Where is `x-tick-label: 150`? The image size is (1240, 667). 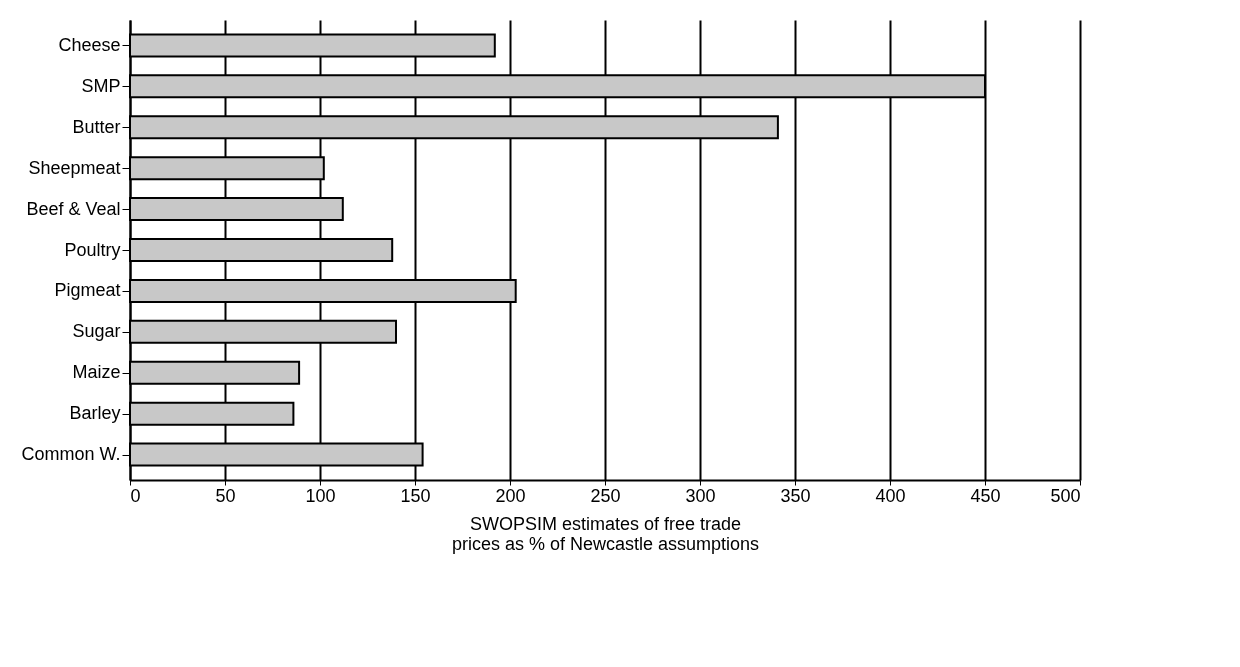
x-tick-label: 150 is located at coordinates (415, 495).